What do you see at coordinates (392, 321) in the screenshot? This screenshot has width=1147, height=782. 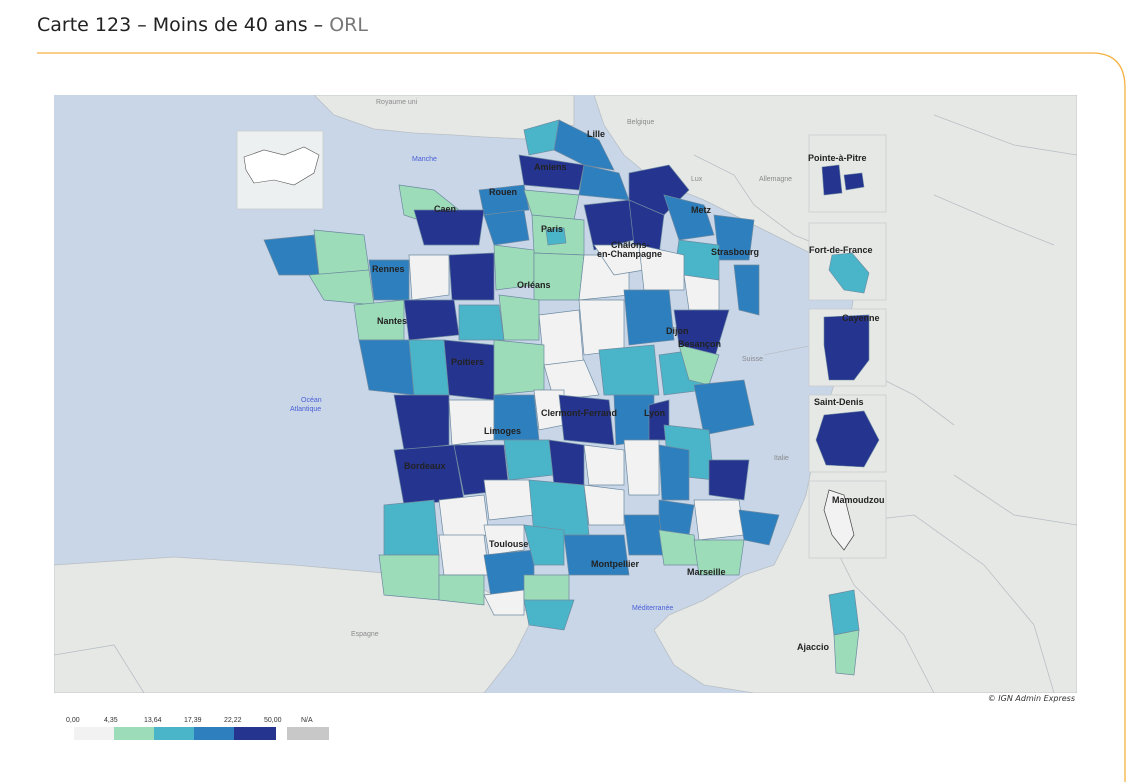 I see `city-label-nantes: Nantes` at bounding box center [392, 321].